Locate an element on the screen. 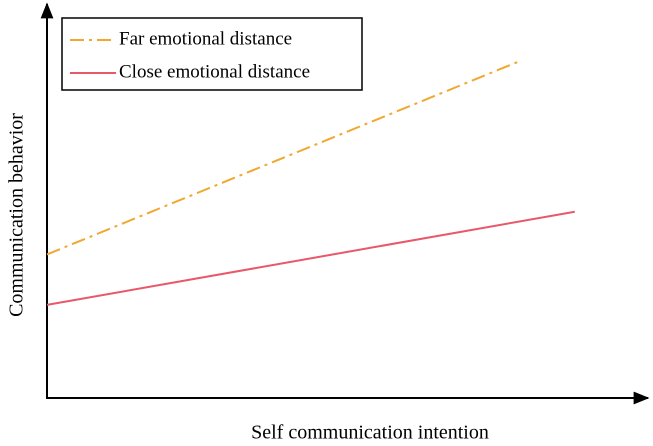  legend-label: Far emotional distance is located at coordinates (205, 38).